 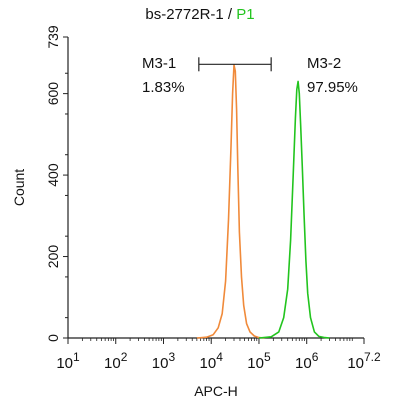 What do you see at coordinates (53, 338) in the screenshot?
I see `y-tick-label: 0` at bounding box center [53, 338].